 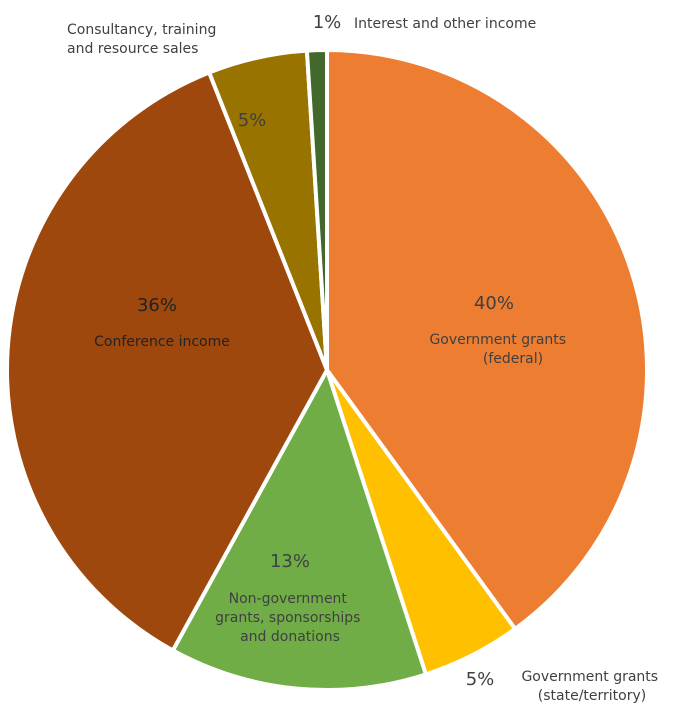 What do you see at coordinates (513, 359) in the screenshot?
I see `slice-label-0-line-2: (federal)` at bounding box center [513, 359].